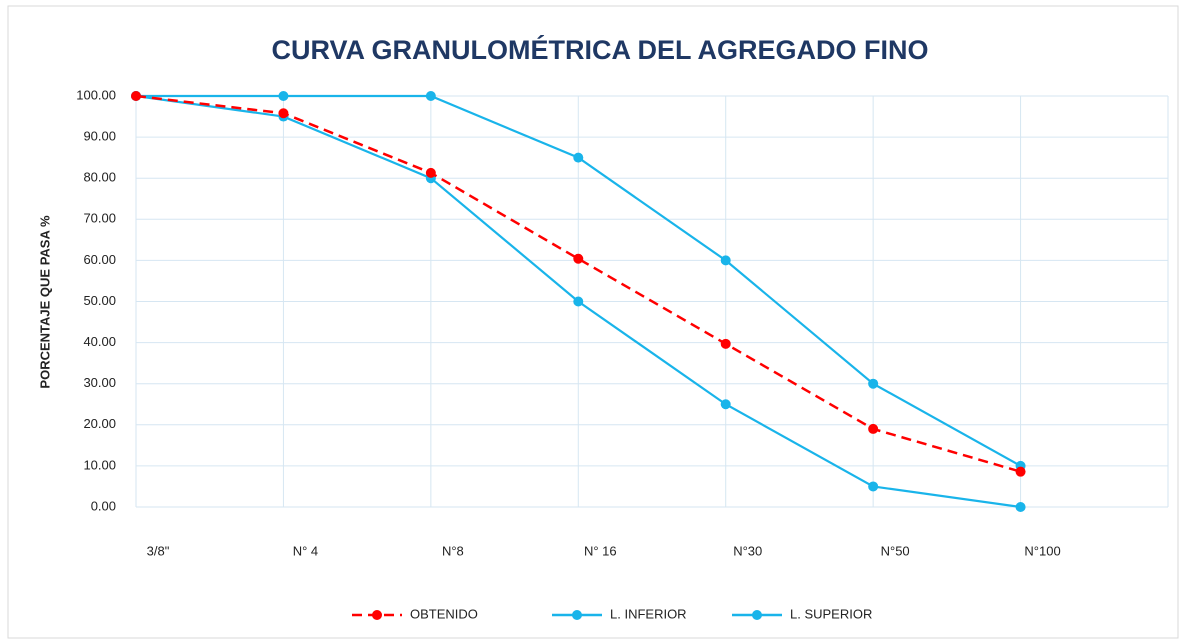 This screenshot has height=644, width=1186. What do you see at coordinates (99, 218) in the screenshot?
I see `y-tick-label: 70.00` at bounding box center [99, 218].